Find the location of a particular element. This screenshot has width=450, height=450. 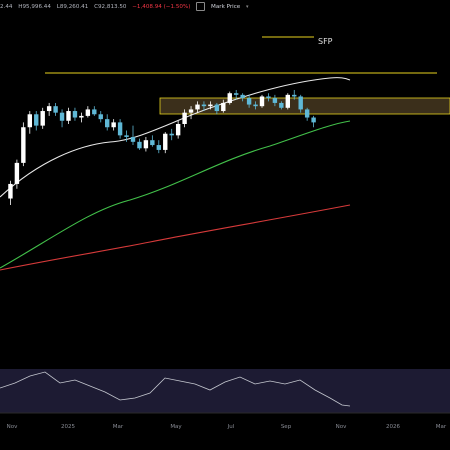

sfp-annotation: SFP is located at coordinates (325, 41).